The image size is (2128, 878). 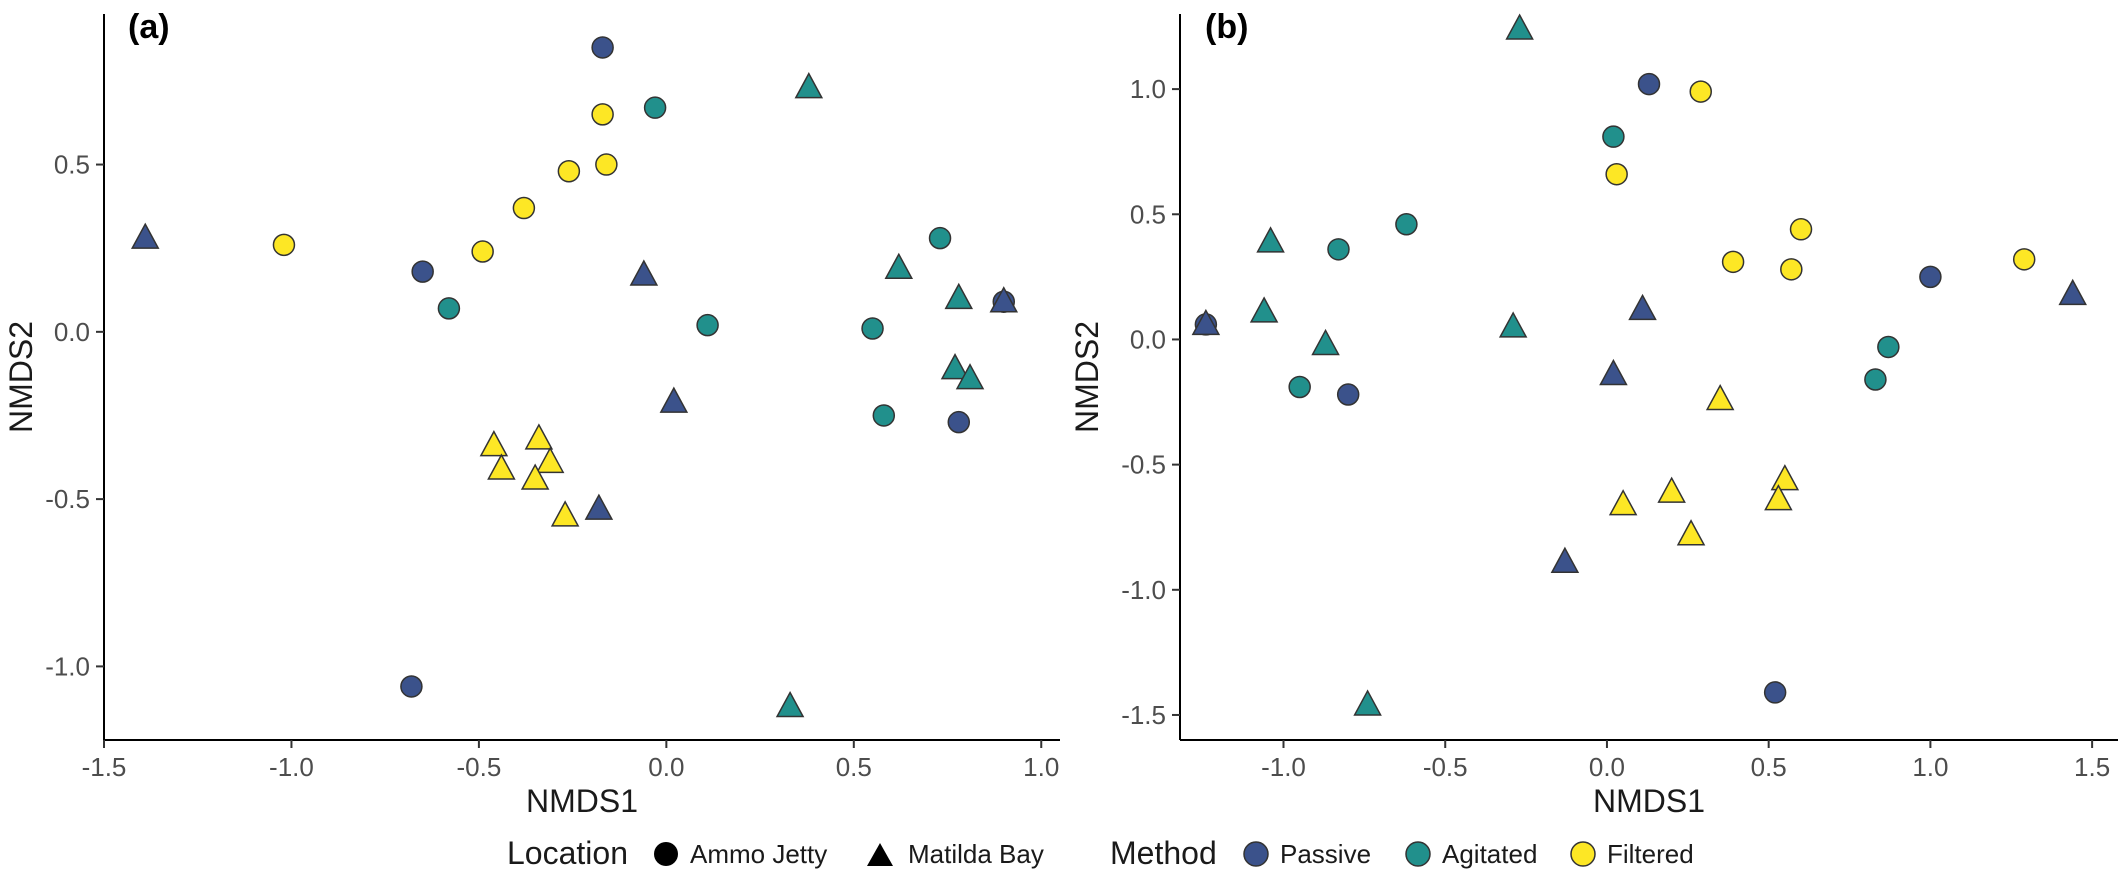 I want to click on panel-a-x-tick-label: -1.5, so click(x=104, y=767).